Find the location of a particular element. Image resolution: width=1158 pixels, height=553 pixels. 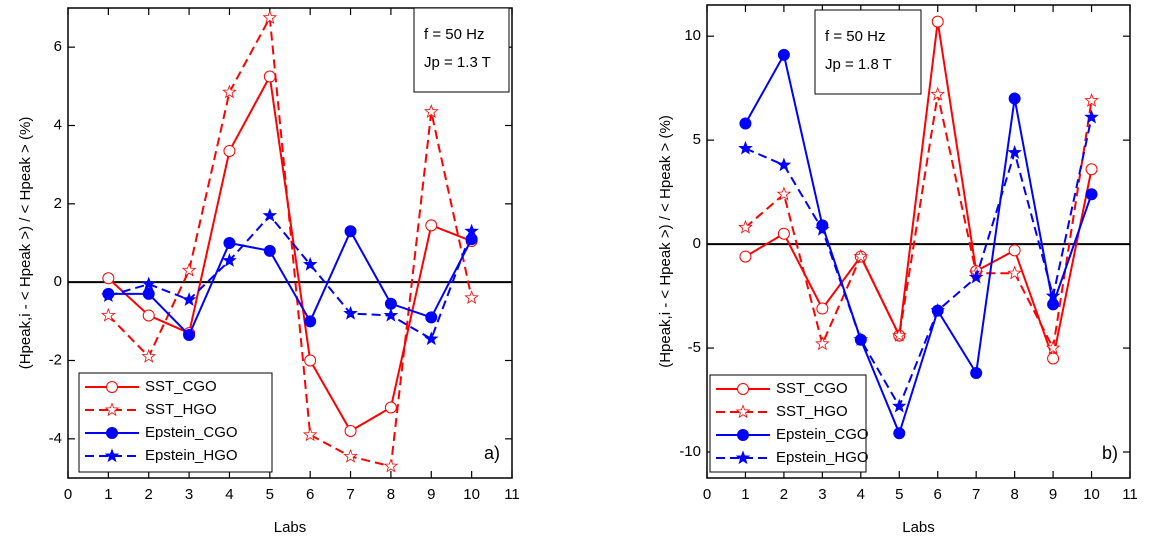

x-axis-label: Labs is located at coordinates (918, 527).